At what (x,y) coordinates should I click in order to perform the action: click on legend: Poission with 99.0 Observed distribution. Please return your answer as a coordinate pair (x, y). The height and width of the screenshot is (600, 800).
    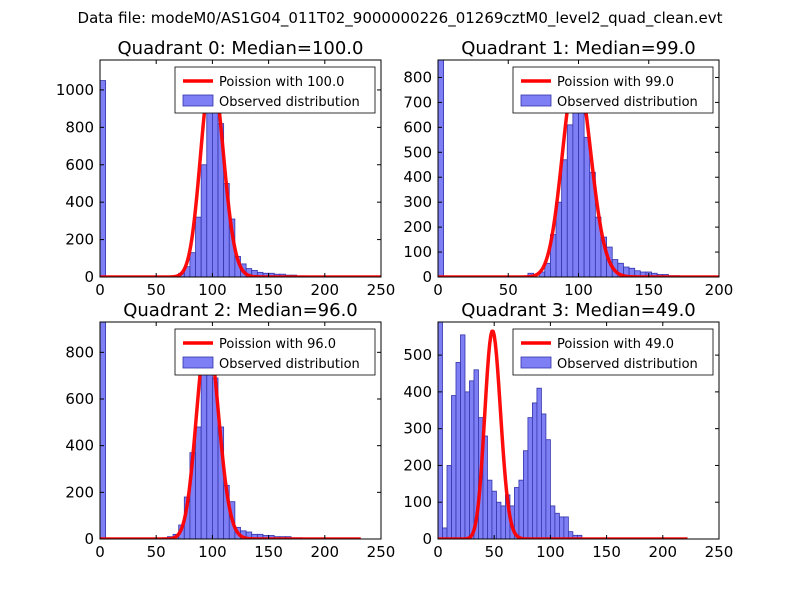
    Looking at the image, I should click on (613, 90).